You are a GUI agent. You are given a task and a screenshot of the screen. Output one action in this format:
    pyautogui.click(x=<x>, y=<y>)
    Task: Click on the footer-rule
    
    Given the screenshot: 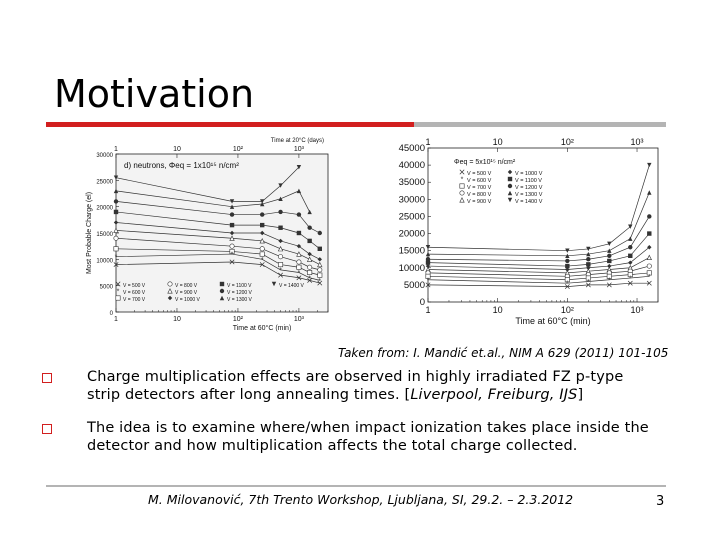 What is the action you would take?
    pyautogui.click(x=356, y=486)
    